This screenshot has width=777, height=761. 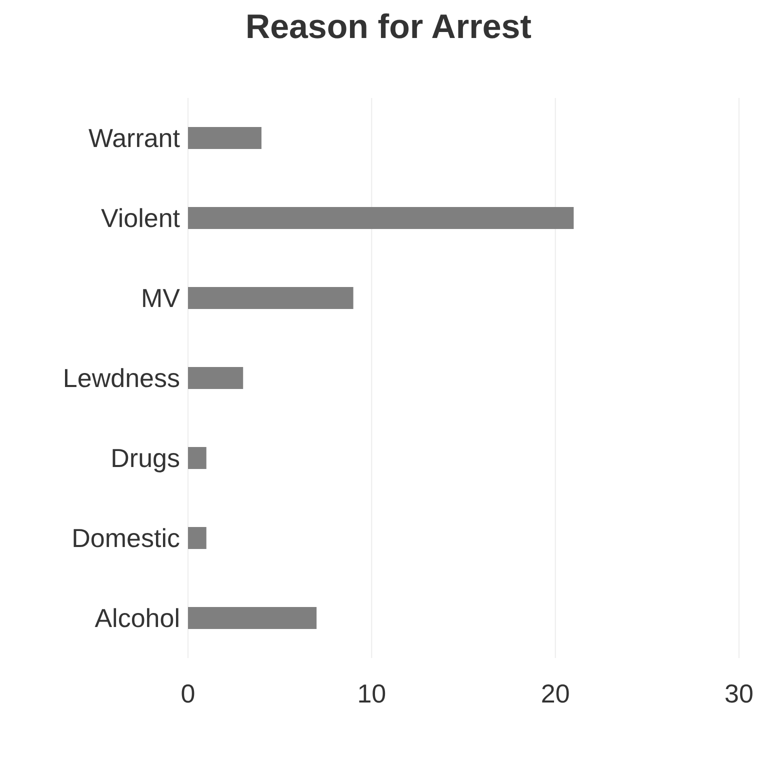 I want to click on y-tick-label: Drugs, so click(x=145, y=458).